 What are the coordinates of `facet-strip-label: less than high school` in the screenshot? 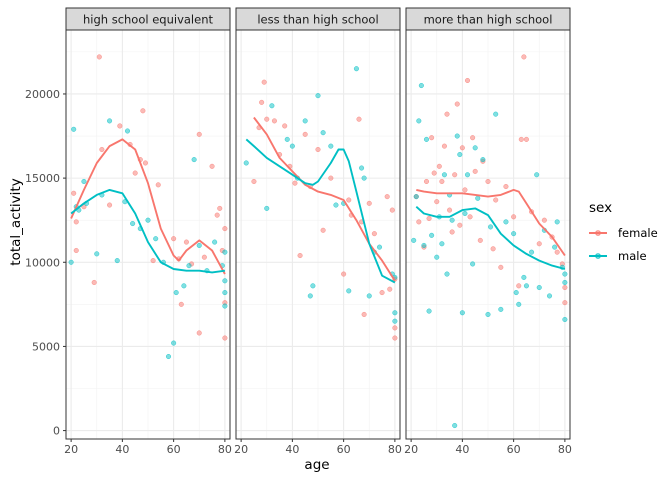 It's located at (317, 20).